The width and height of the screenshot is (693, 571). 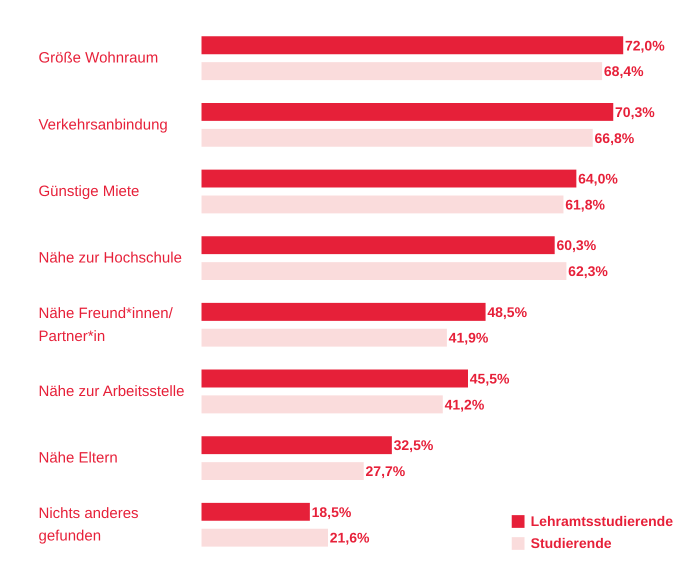 What do you see at coordinates (614, 138) in the screenshot?
I see `data-label: 66,8%` at bounding box center [614, 138].